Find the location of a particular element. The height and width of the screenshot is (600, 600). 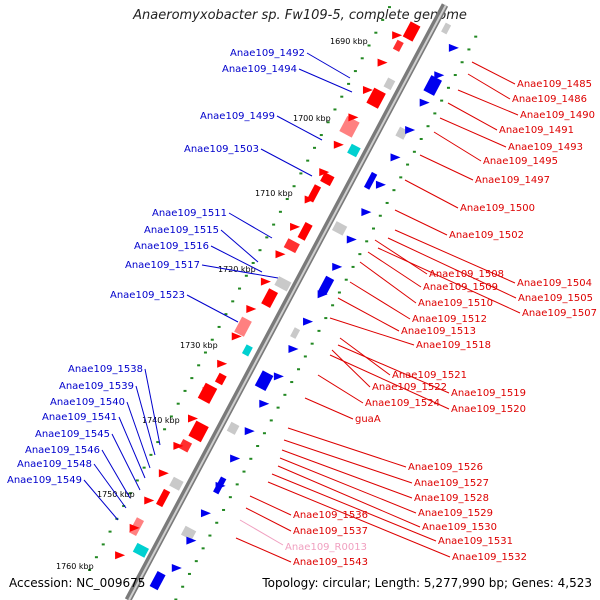

left-gene-label: Anae109_1516 is located at coordinates (171, 246).